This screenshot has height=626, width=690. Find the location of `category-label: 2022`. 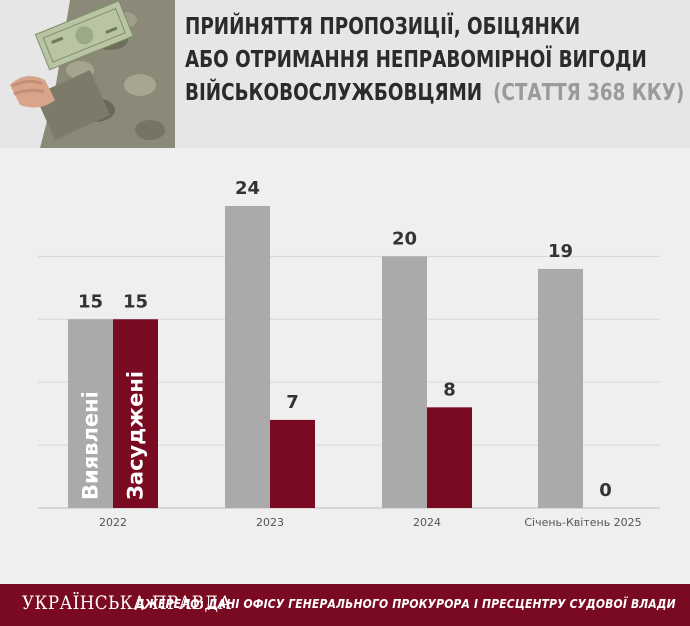

category-label: 2022 is located at coordinates (113, 522).